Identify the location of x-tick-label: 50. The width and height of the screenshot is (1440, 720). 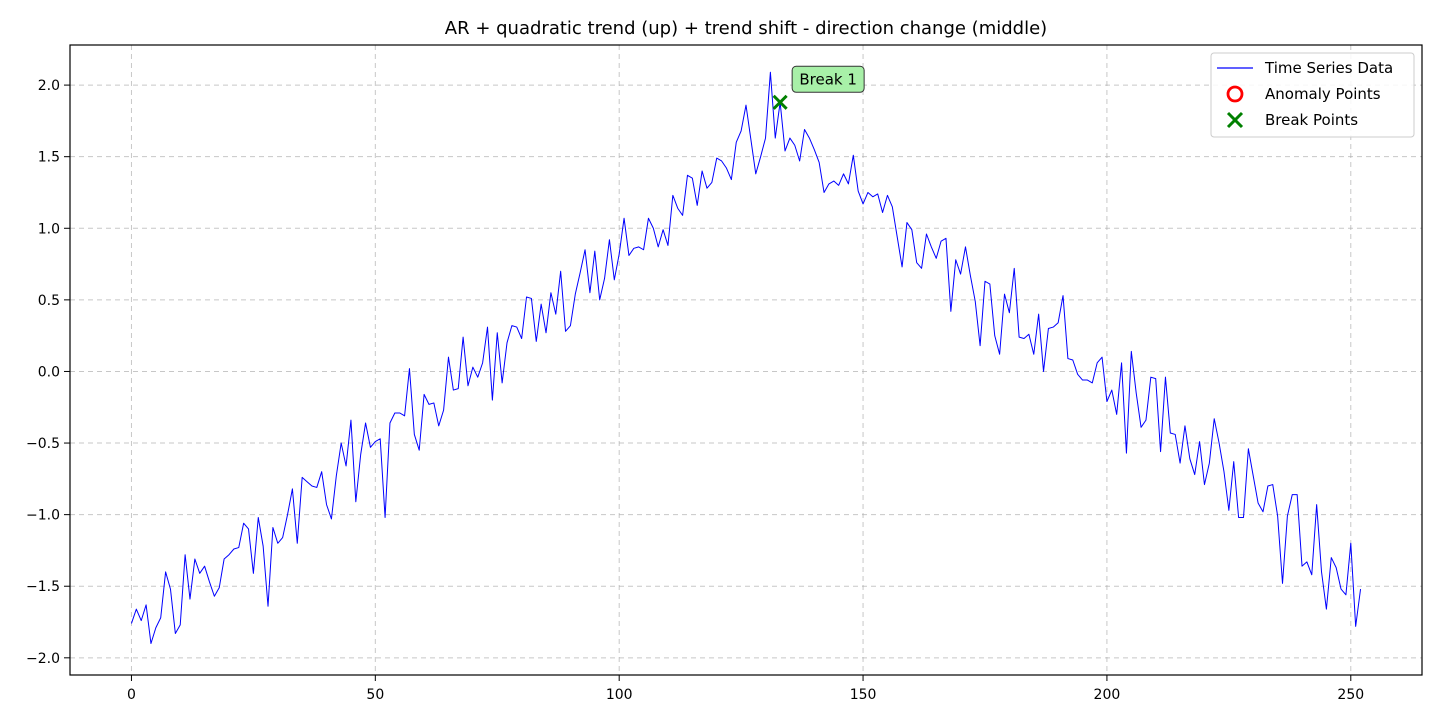
(375, 695).